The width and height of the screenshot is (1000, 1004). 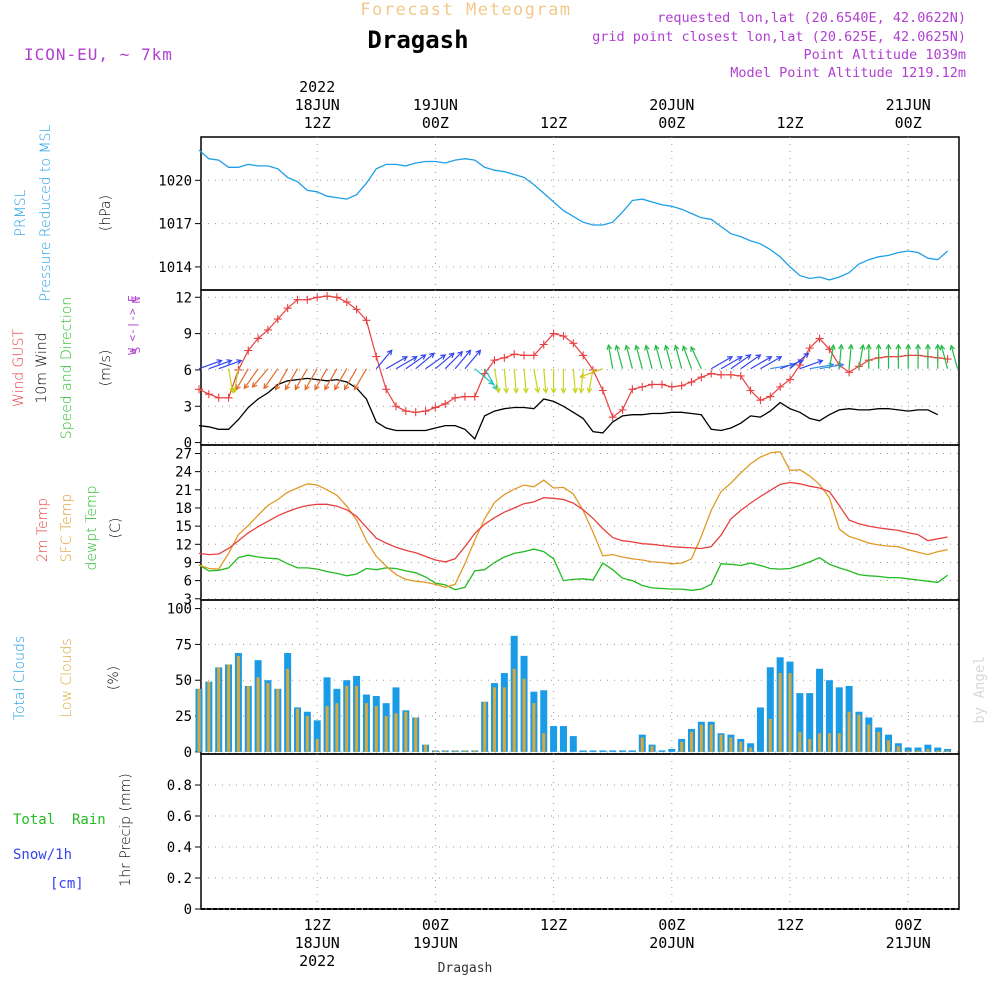 I want to click on prmsl-unit-label: (hPa), so click(x=106, y=213).